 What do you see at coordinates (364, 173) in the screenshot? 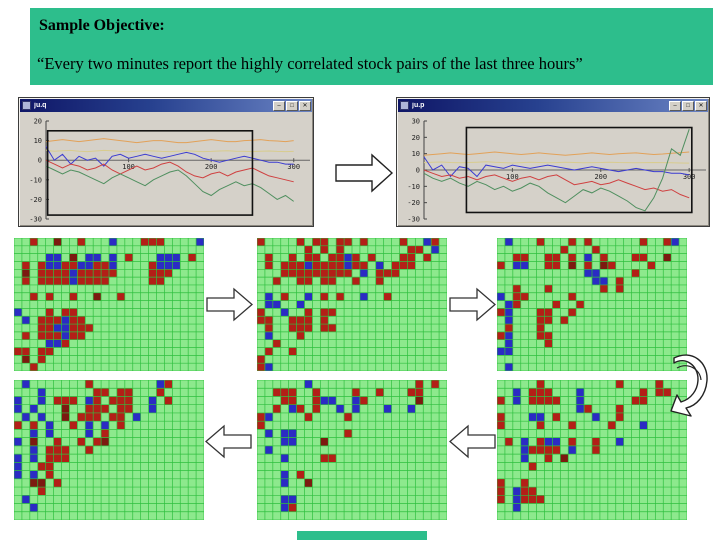
I see `flow-arrow-right-windows` at bounding box center [364, 173].